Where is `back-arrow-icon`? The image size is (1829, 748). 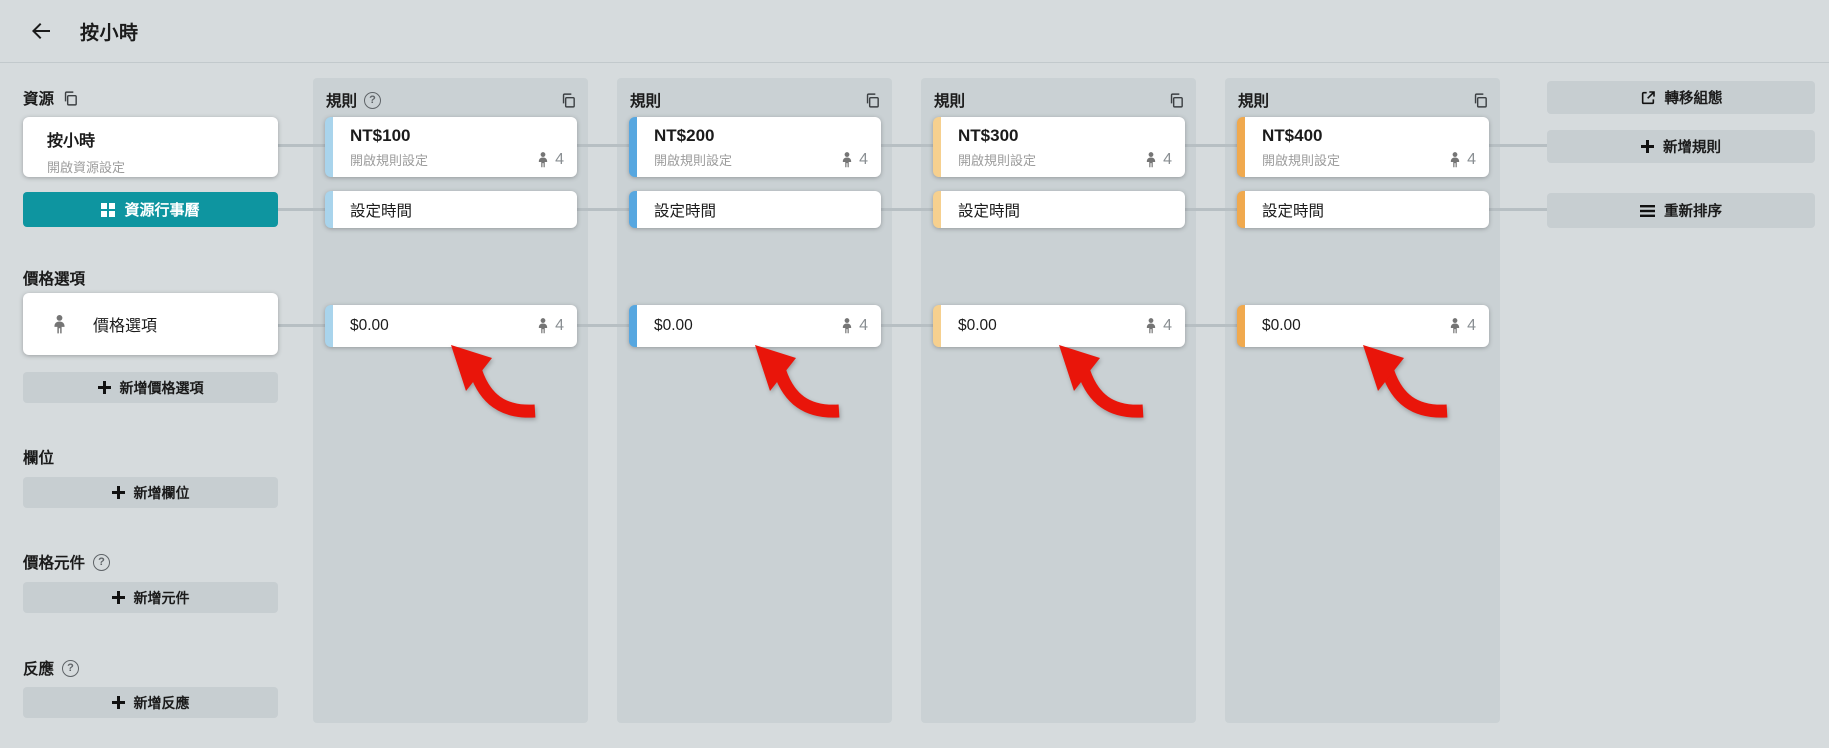
back-arrow-icon is located at coordinates (41, 31).